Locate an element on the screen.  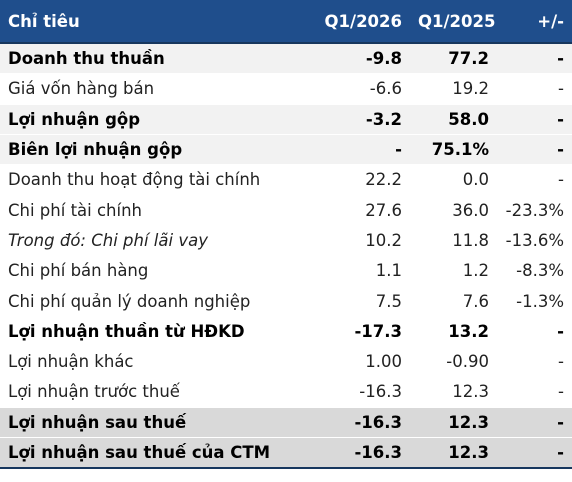
table-row: Lợi nhuận khác 1.00 -0.90- is located at coordinates (286, 362).